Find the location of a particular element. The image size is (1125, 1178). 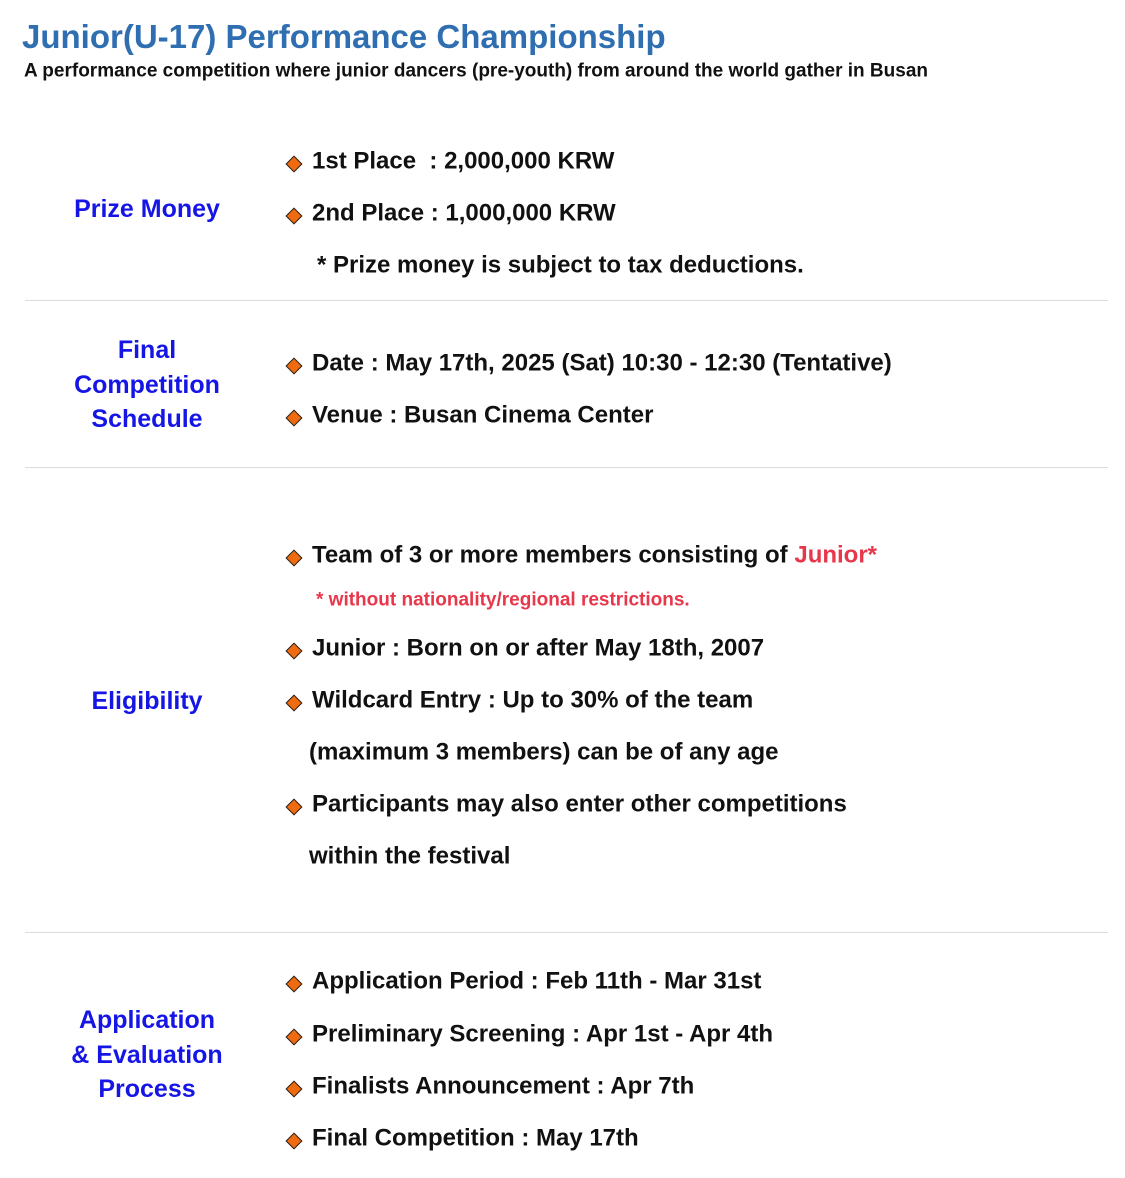

item-line: within the festival is located at coordinates (410, 856).